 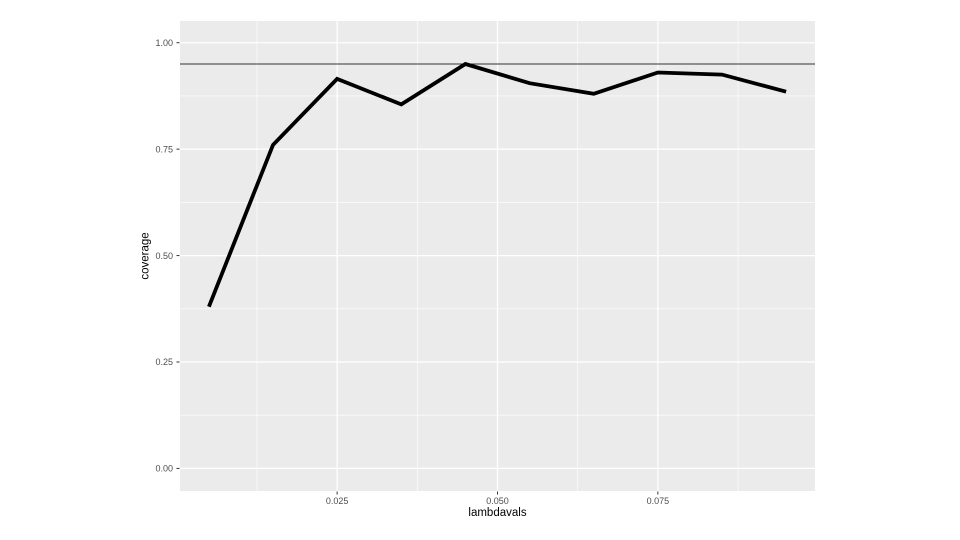 What do you see at coordinates (164, 362) in the screenshot?
I see `y-tick-label: 0.25` at bounding box center [164, 362].